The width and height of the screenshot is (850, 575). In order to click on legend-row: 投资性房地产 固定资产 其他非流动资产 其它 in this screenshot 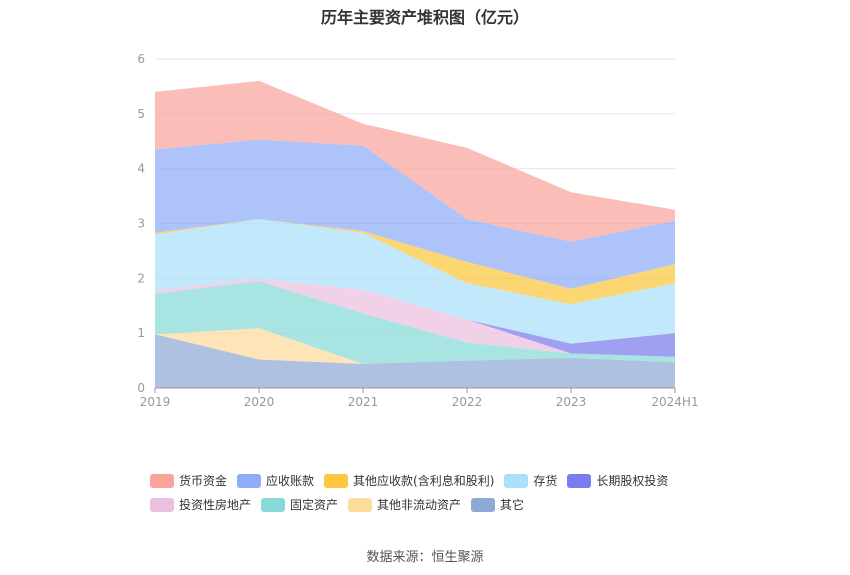, I will do `click(430, 504)`.